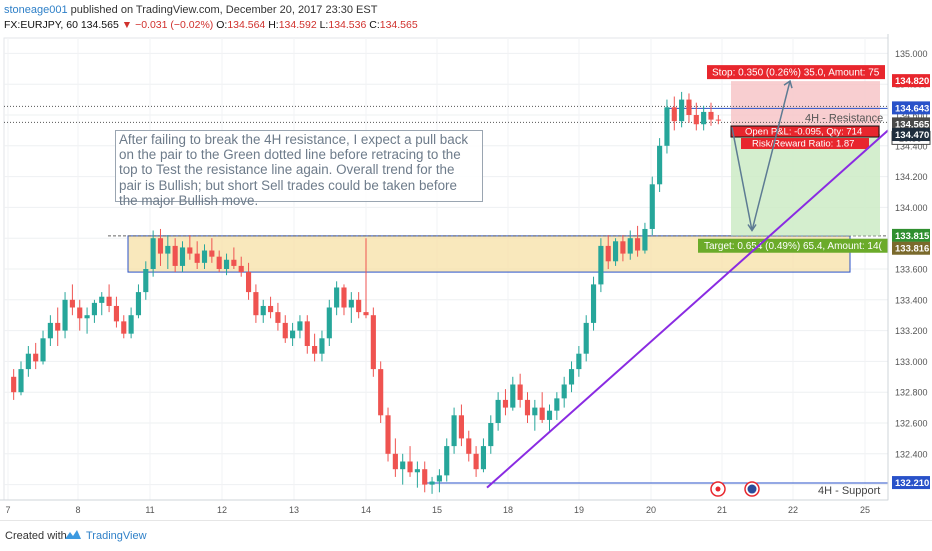  What do you see at coordinates (41, 25) in the screenshot?
I see `symbol-label: FX:EURJPY, 60` at bounding box center [41, 25].